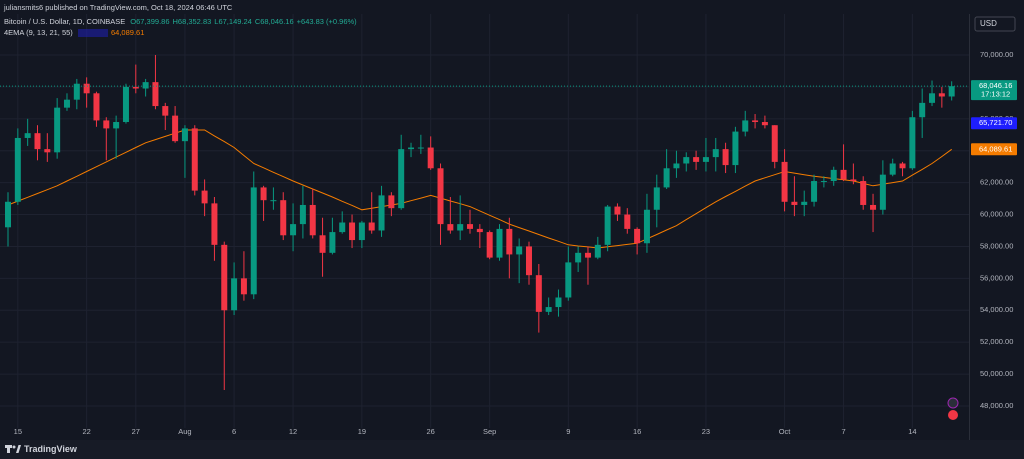 Image resolution: width=1024 pixels, height=459 pixels. Describe the element at coordinates (843, 431) in the screenshot. I see `x-tick-label: 7` at that location.